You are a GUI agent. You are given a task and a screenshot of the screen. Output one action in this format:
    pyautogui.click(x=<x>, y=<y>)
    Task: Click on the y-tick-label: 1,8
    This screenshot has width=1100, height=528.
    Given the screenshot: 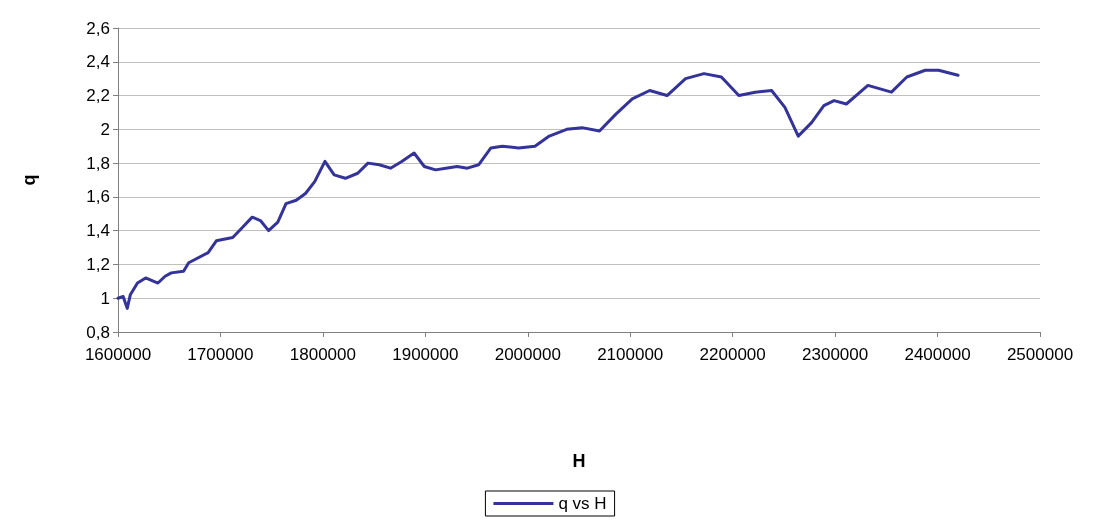 What is the action you would take?
    pyautogui.click(x=98, y=163)
    